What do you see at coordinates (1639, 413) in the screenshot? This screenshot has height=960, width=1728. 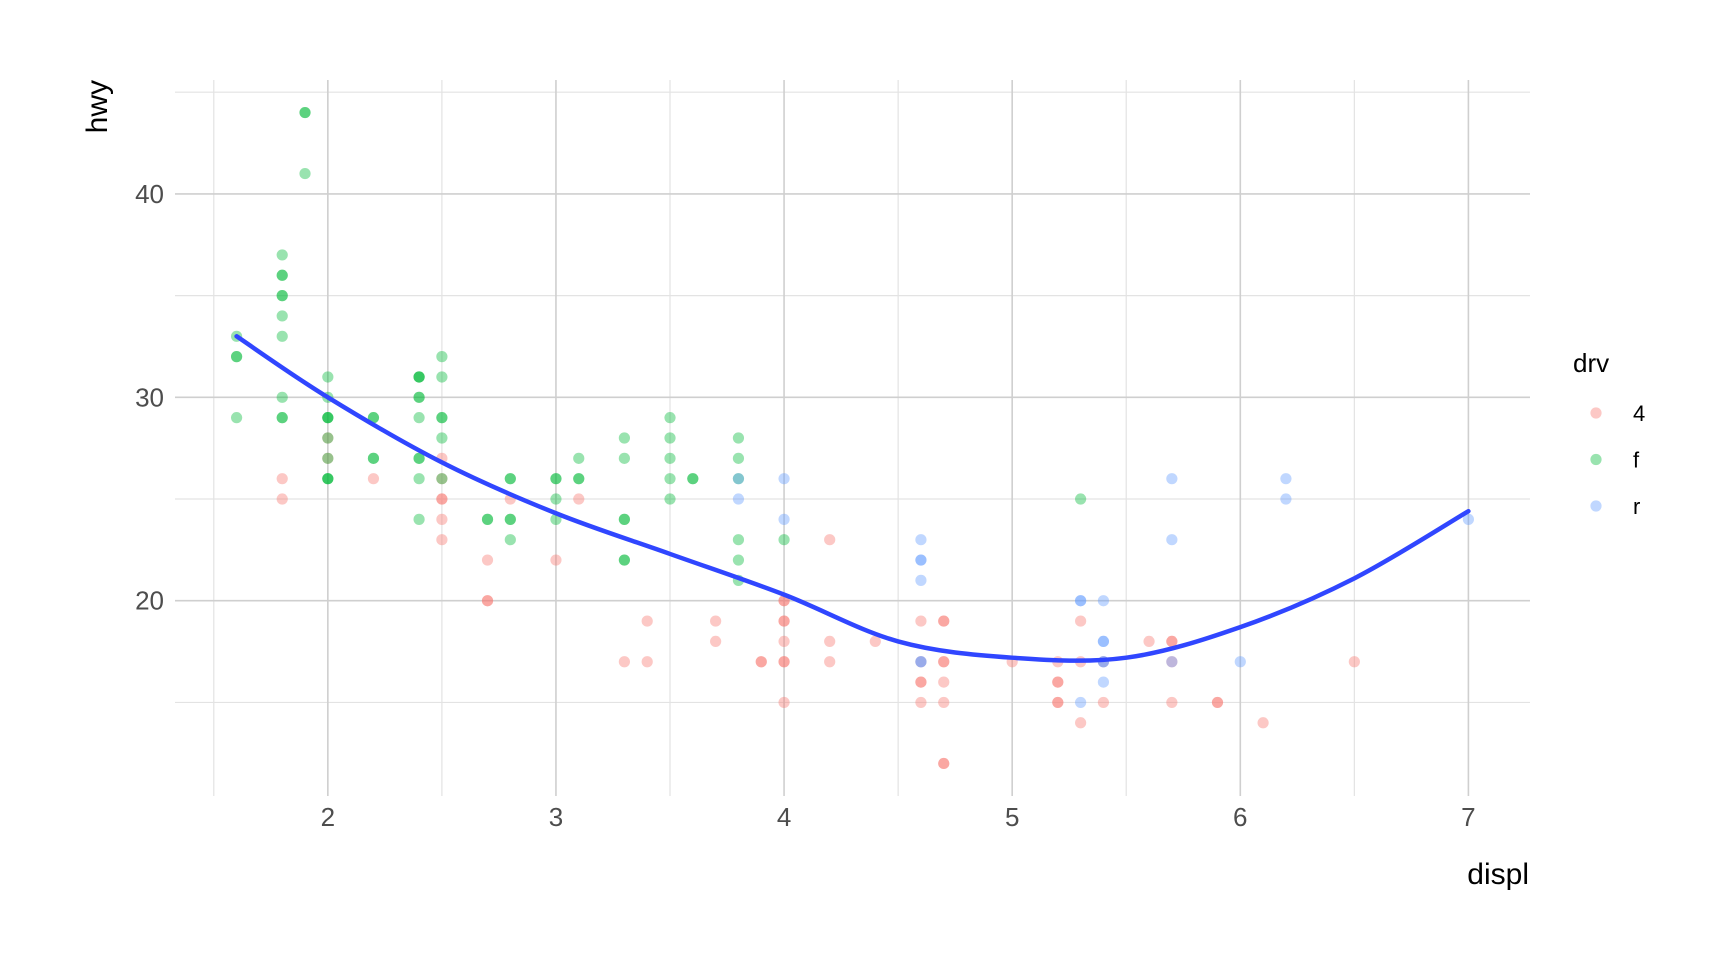 I see `legend-label-4: 4` at bounding box center [1639, 413].